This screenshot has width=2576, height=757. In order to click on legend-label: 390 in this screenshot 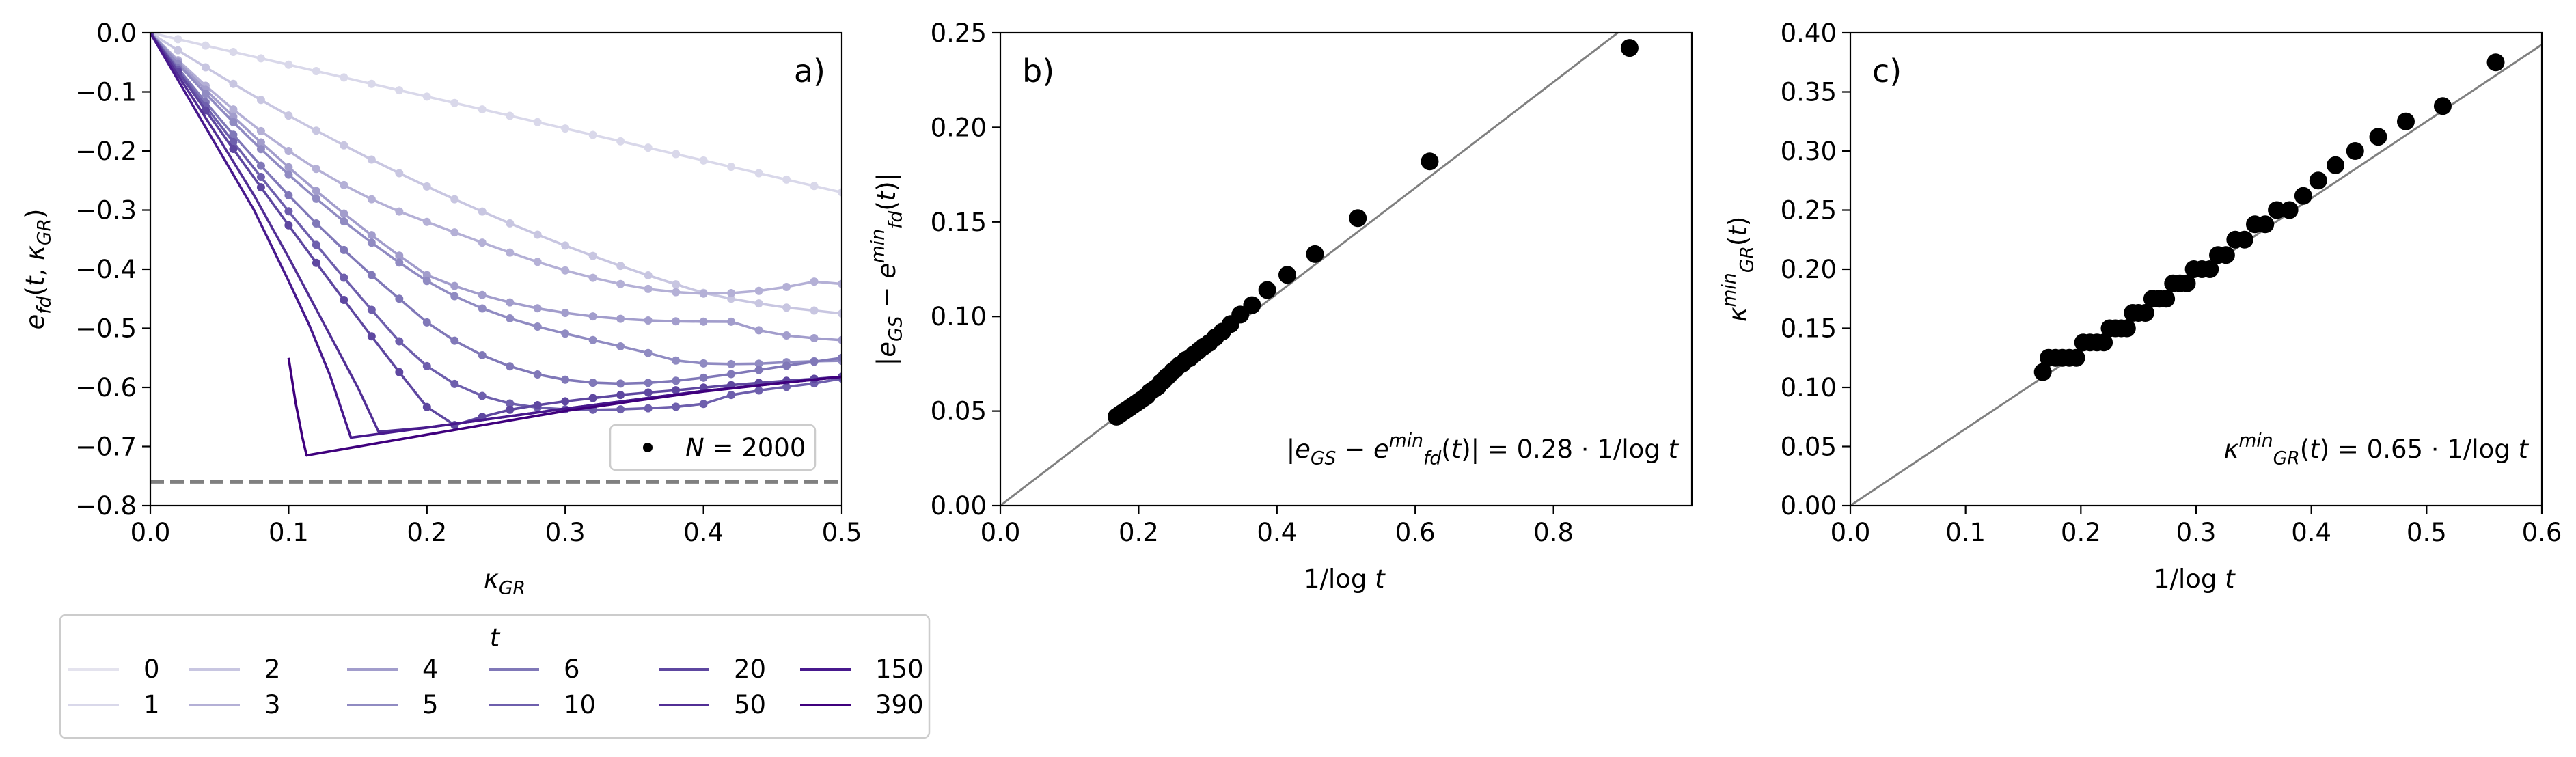, I will do `click(899, 704)`.